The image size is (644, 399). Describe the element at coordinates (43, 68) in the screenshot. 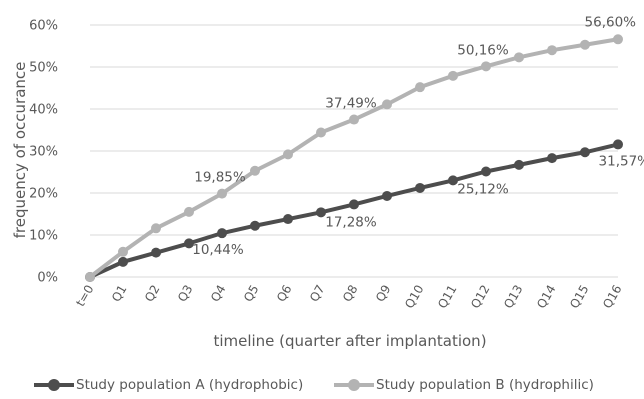

I see `y-tick-label: 50%` at that location.